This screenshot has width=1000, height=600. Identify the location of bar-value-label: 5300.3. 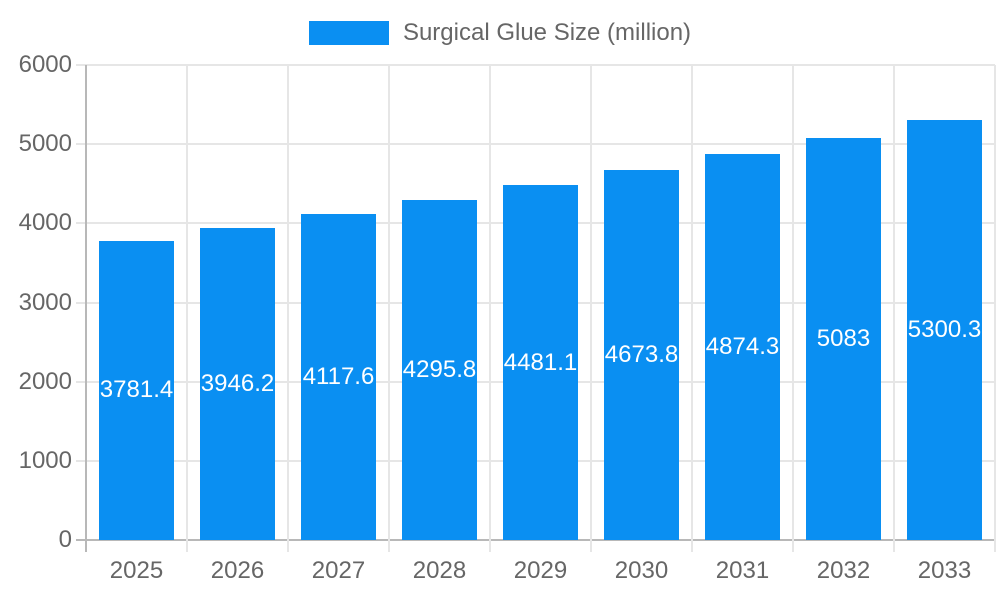
(944, 330).